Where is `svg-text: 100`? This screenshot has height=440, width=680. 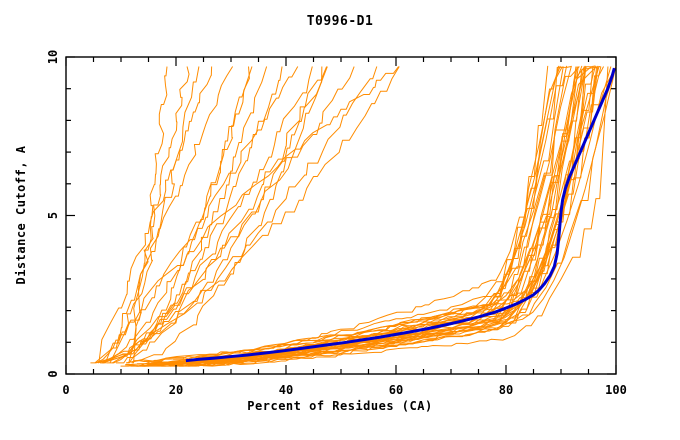 svg-text: 100 is located at coordinates (616, 390).